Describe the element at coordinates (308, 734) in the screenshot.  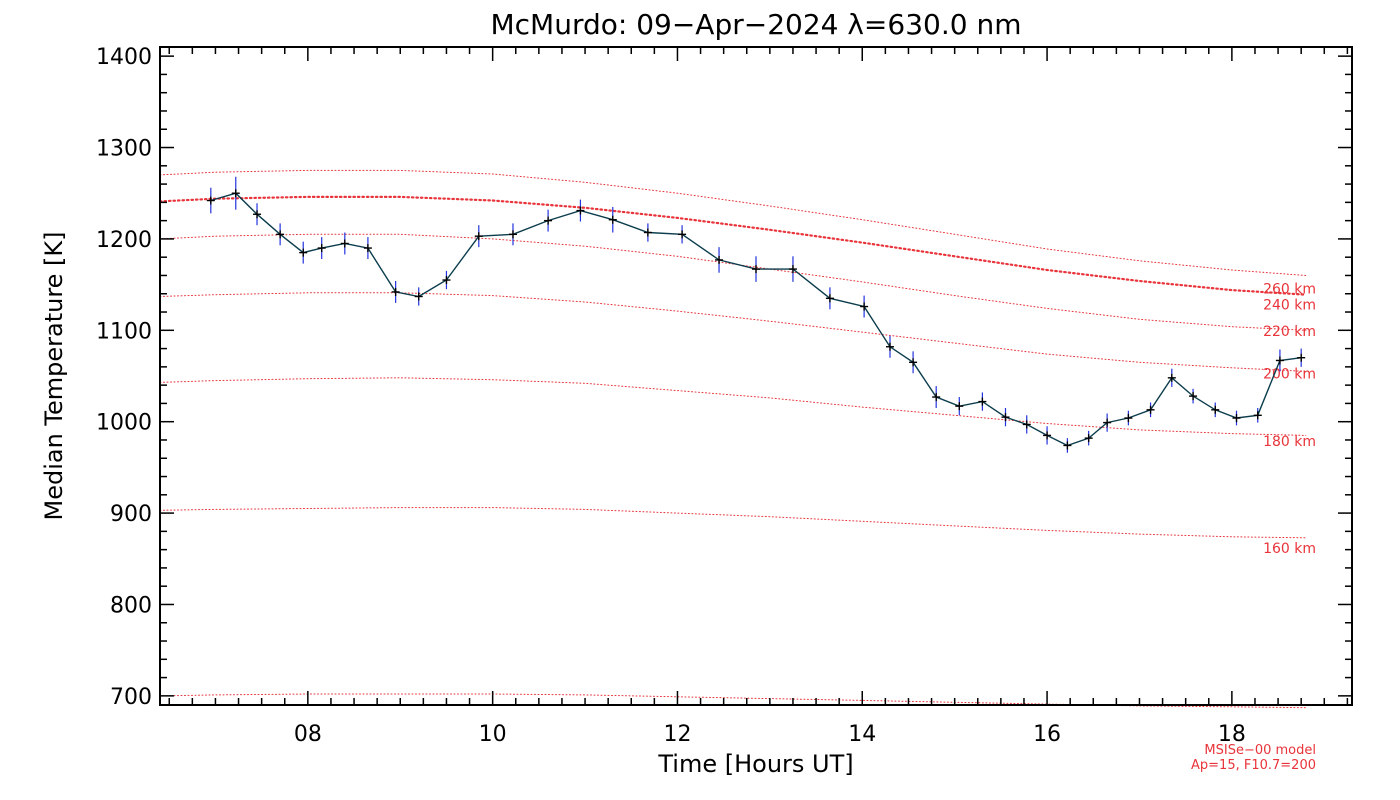
I see `x-tick-label: 08` at that location.